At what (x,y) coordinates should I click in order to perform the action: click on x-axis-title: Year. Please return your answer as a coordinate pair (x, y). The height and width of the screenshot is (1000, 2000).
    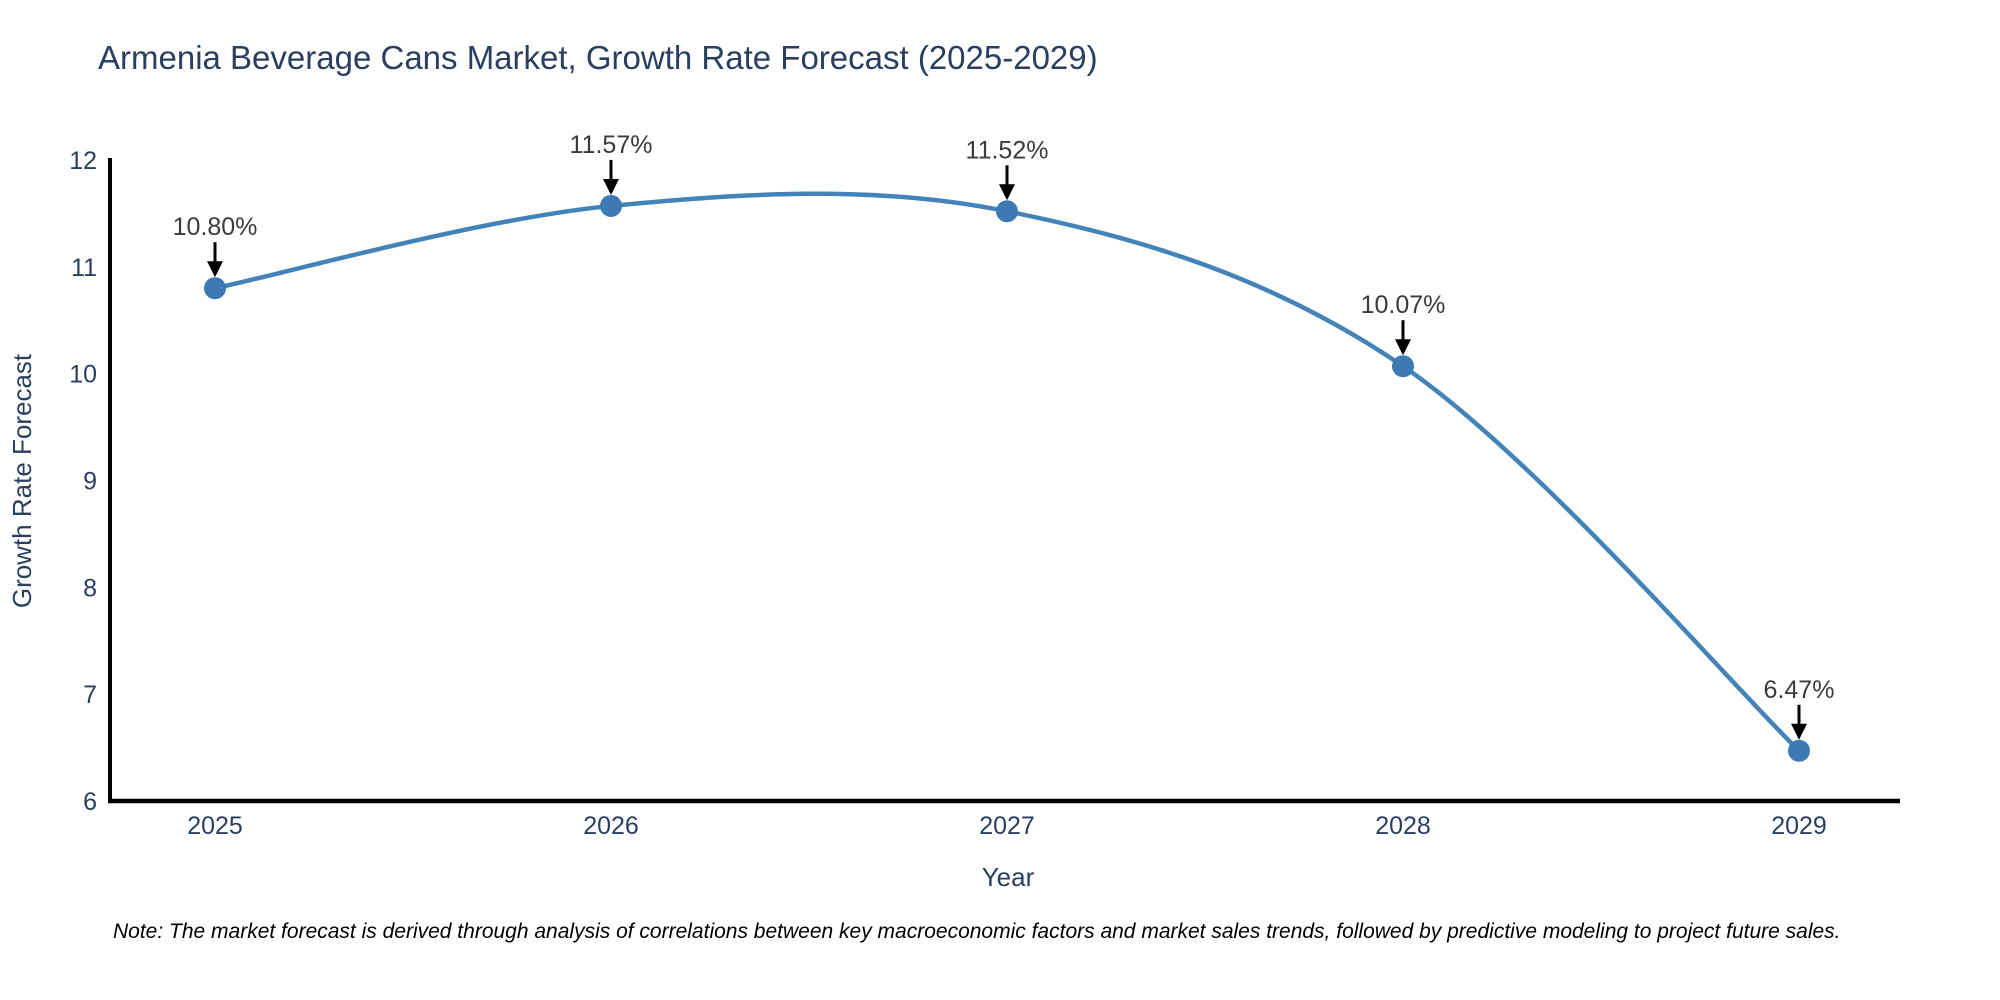
    Looking at the image, I should click on (1008, 877).